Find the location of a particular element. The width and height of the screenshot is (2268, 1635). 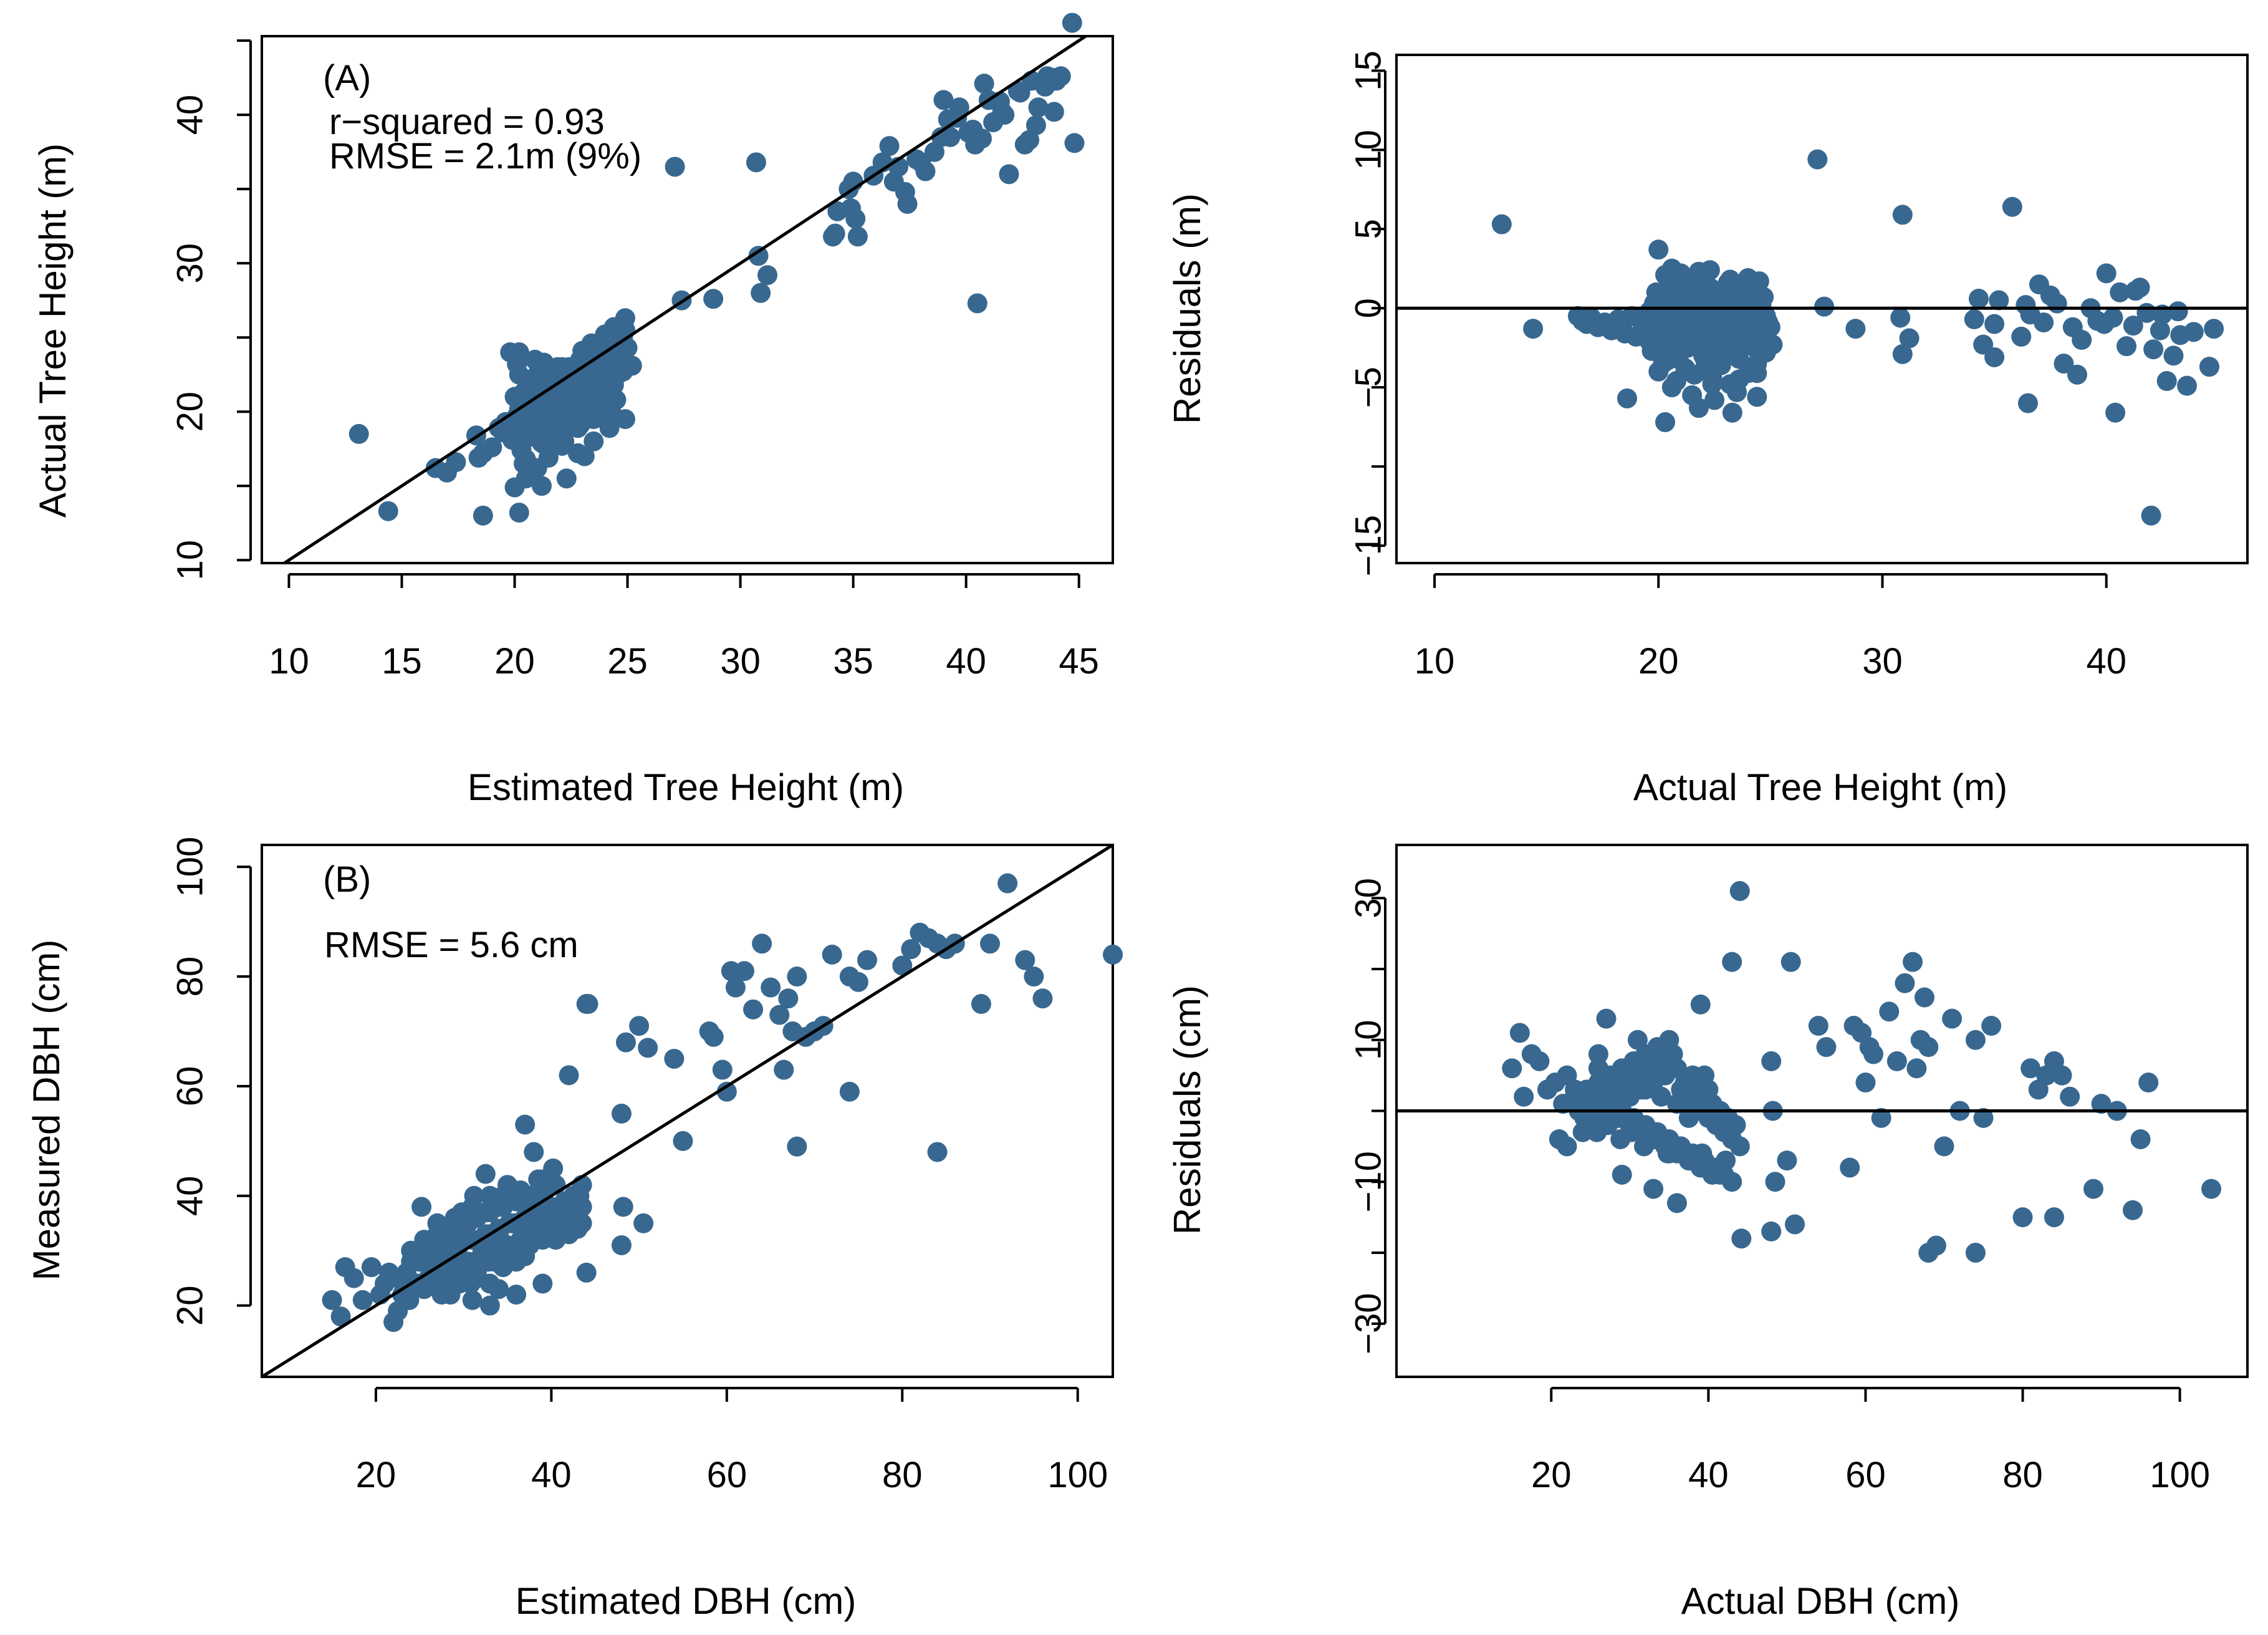

y-tick-label: 20 is located at coordinates (190, 412).